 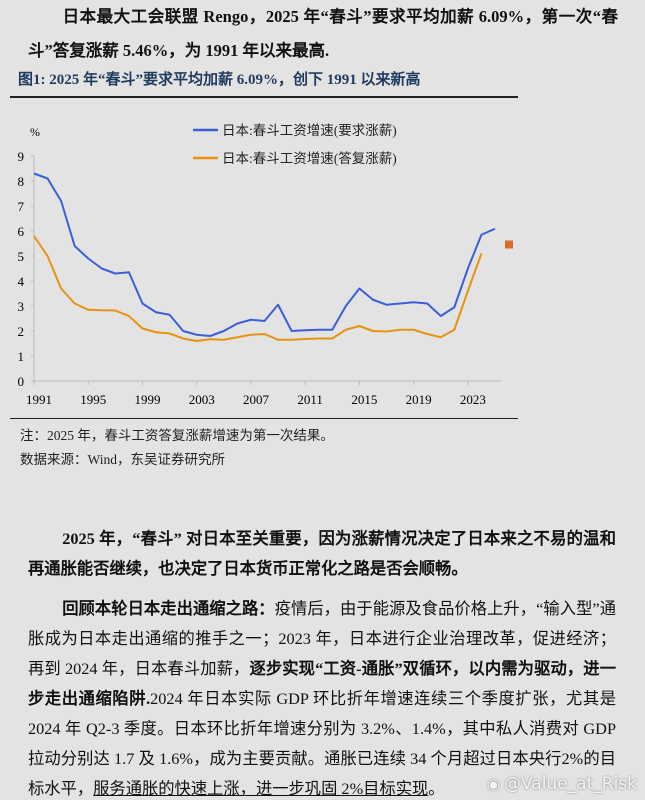 I want to click on x-tick-label: 2011, so click(x=310, y=399).